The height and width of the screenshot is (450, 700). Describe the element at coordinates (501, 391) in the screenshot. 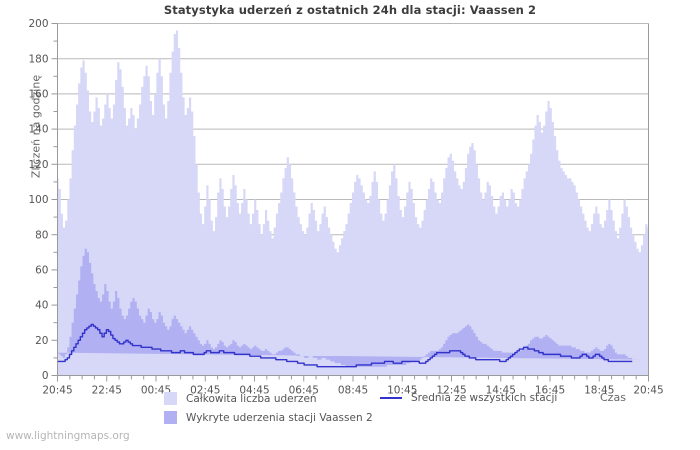

I see `svg-text: 14:45` at that location.